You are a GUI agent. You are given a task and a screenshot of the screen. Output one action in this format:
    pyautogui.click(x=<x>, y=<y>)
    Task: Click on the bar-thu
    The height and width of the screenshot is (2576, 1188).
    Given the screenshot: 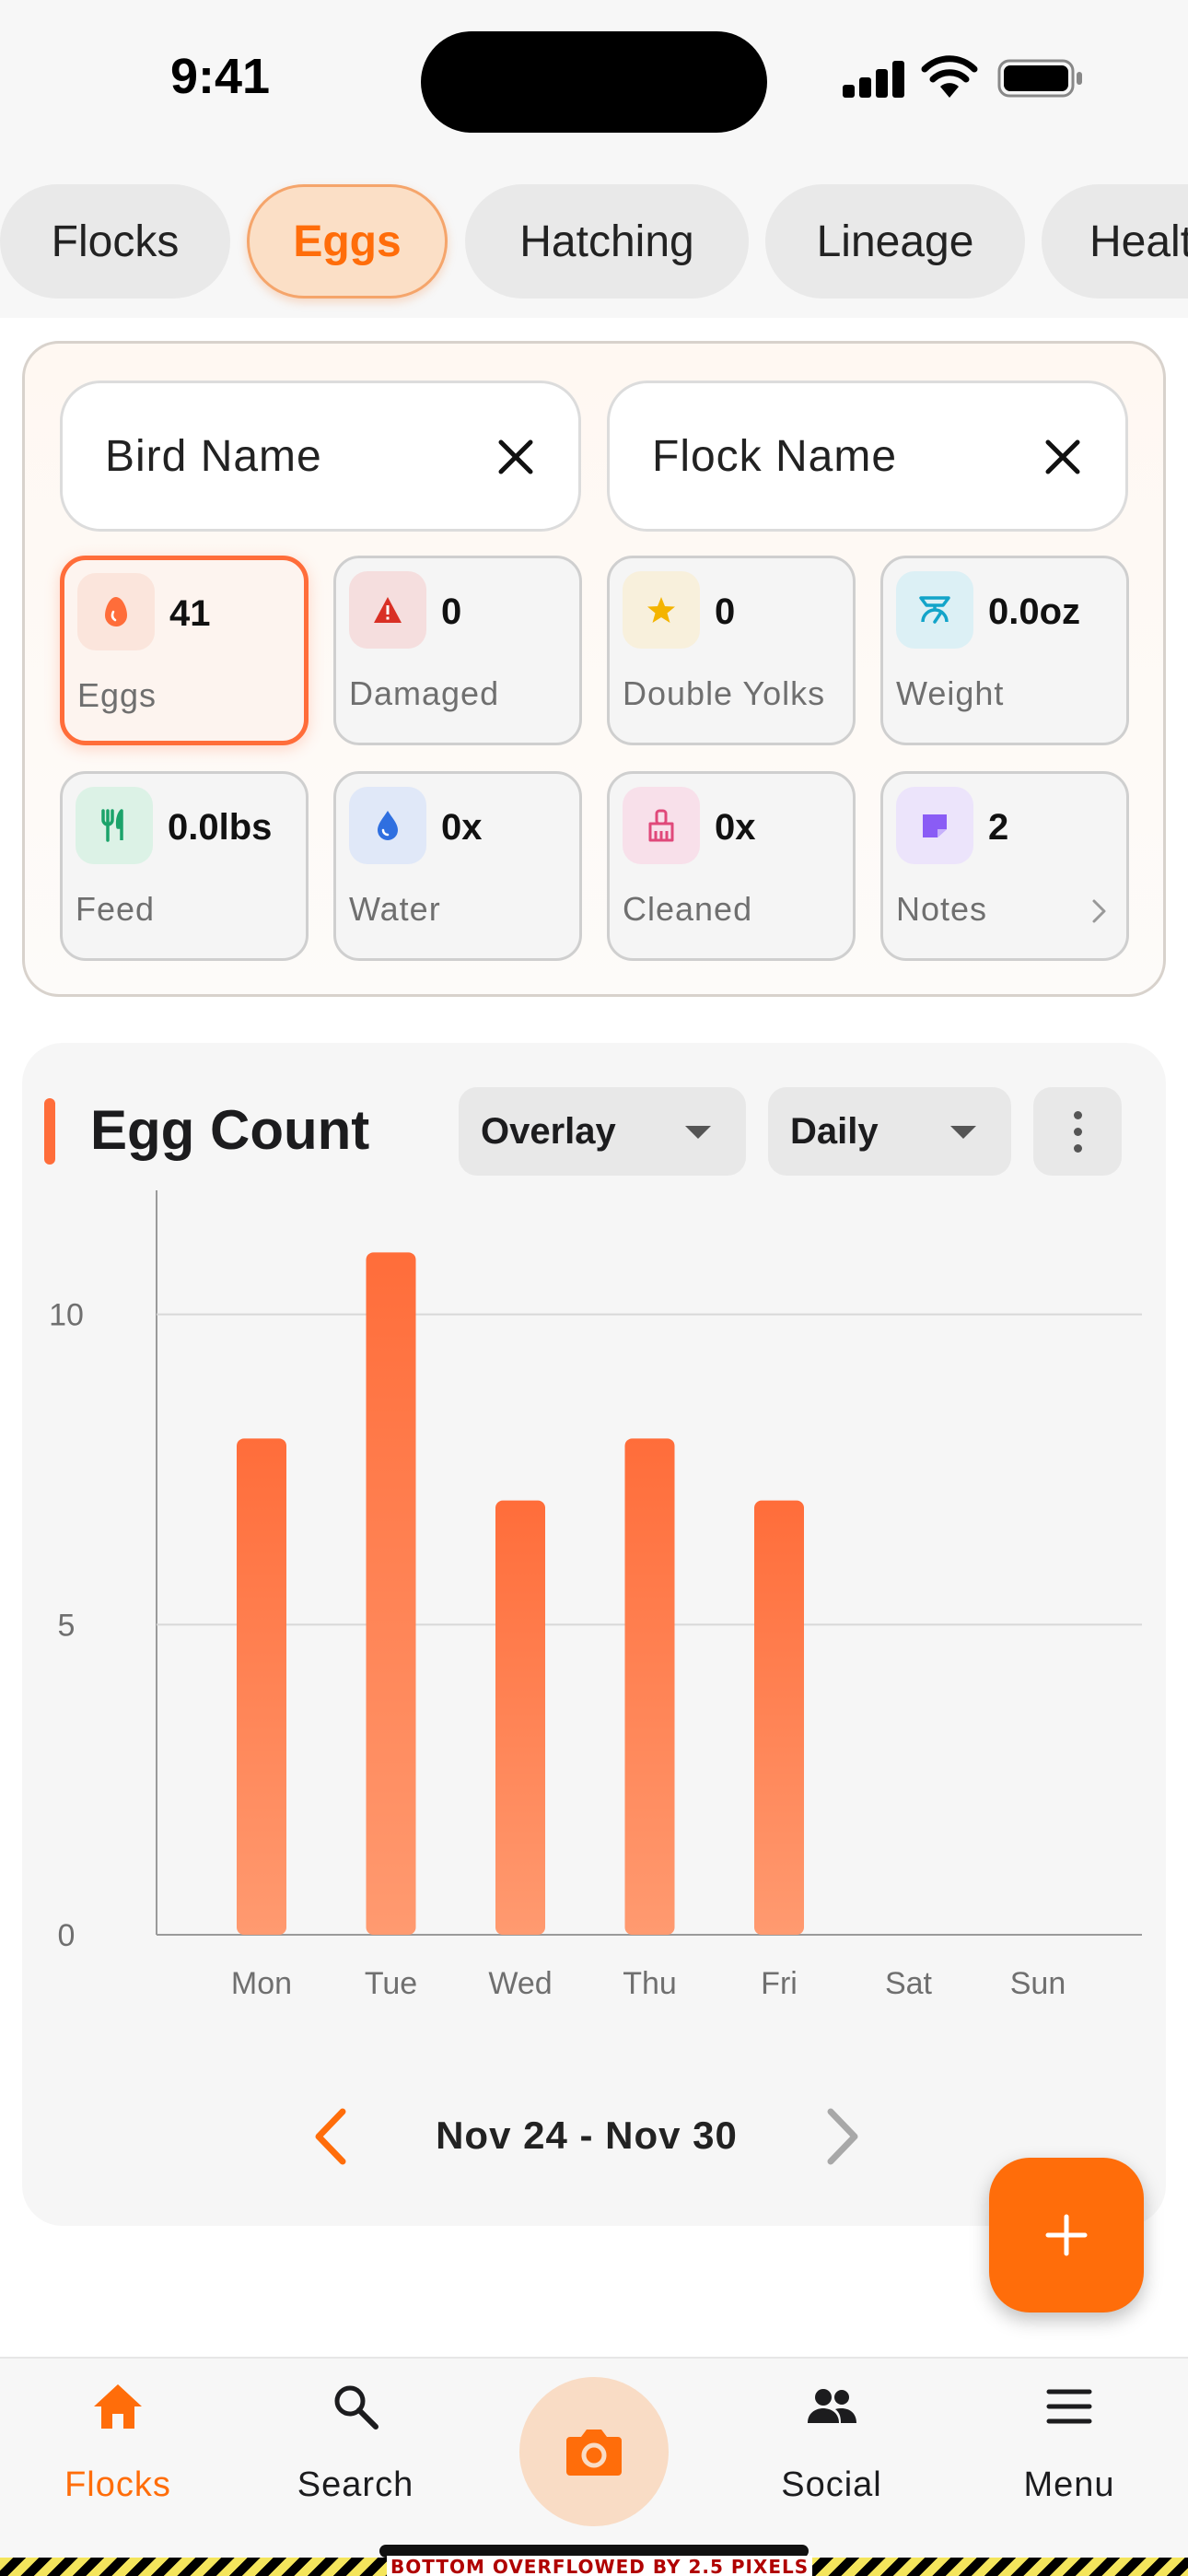 What is the action you would take?
    pyautogui.click(x=649, y=1686)
    